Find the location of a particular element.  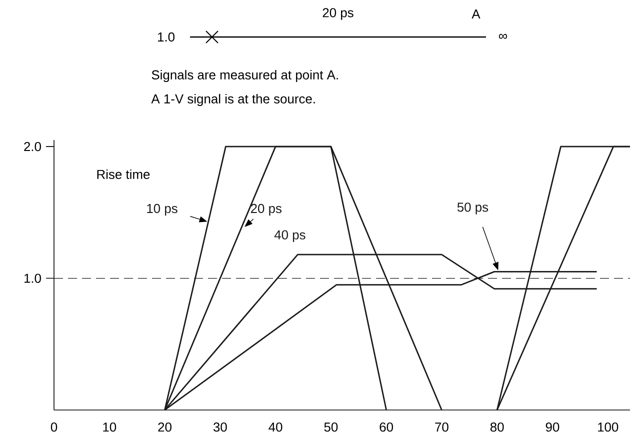

x-tick-label: 70 is located at coordinates (441, 427).